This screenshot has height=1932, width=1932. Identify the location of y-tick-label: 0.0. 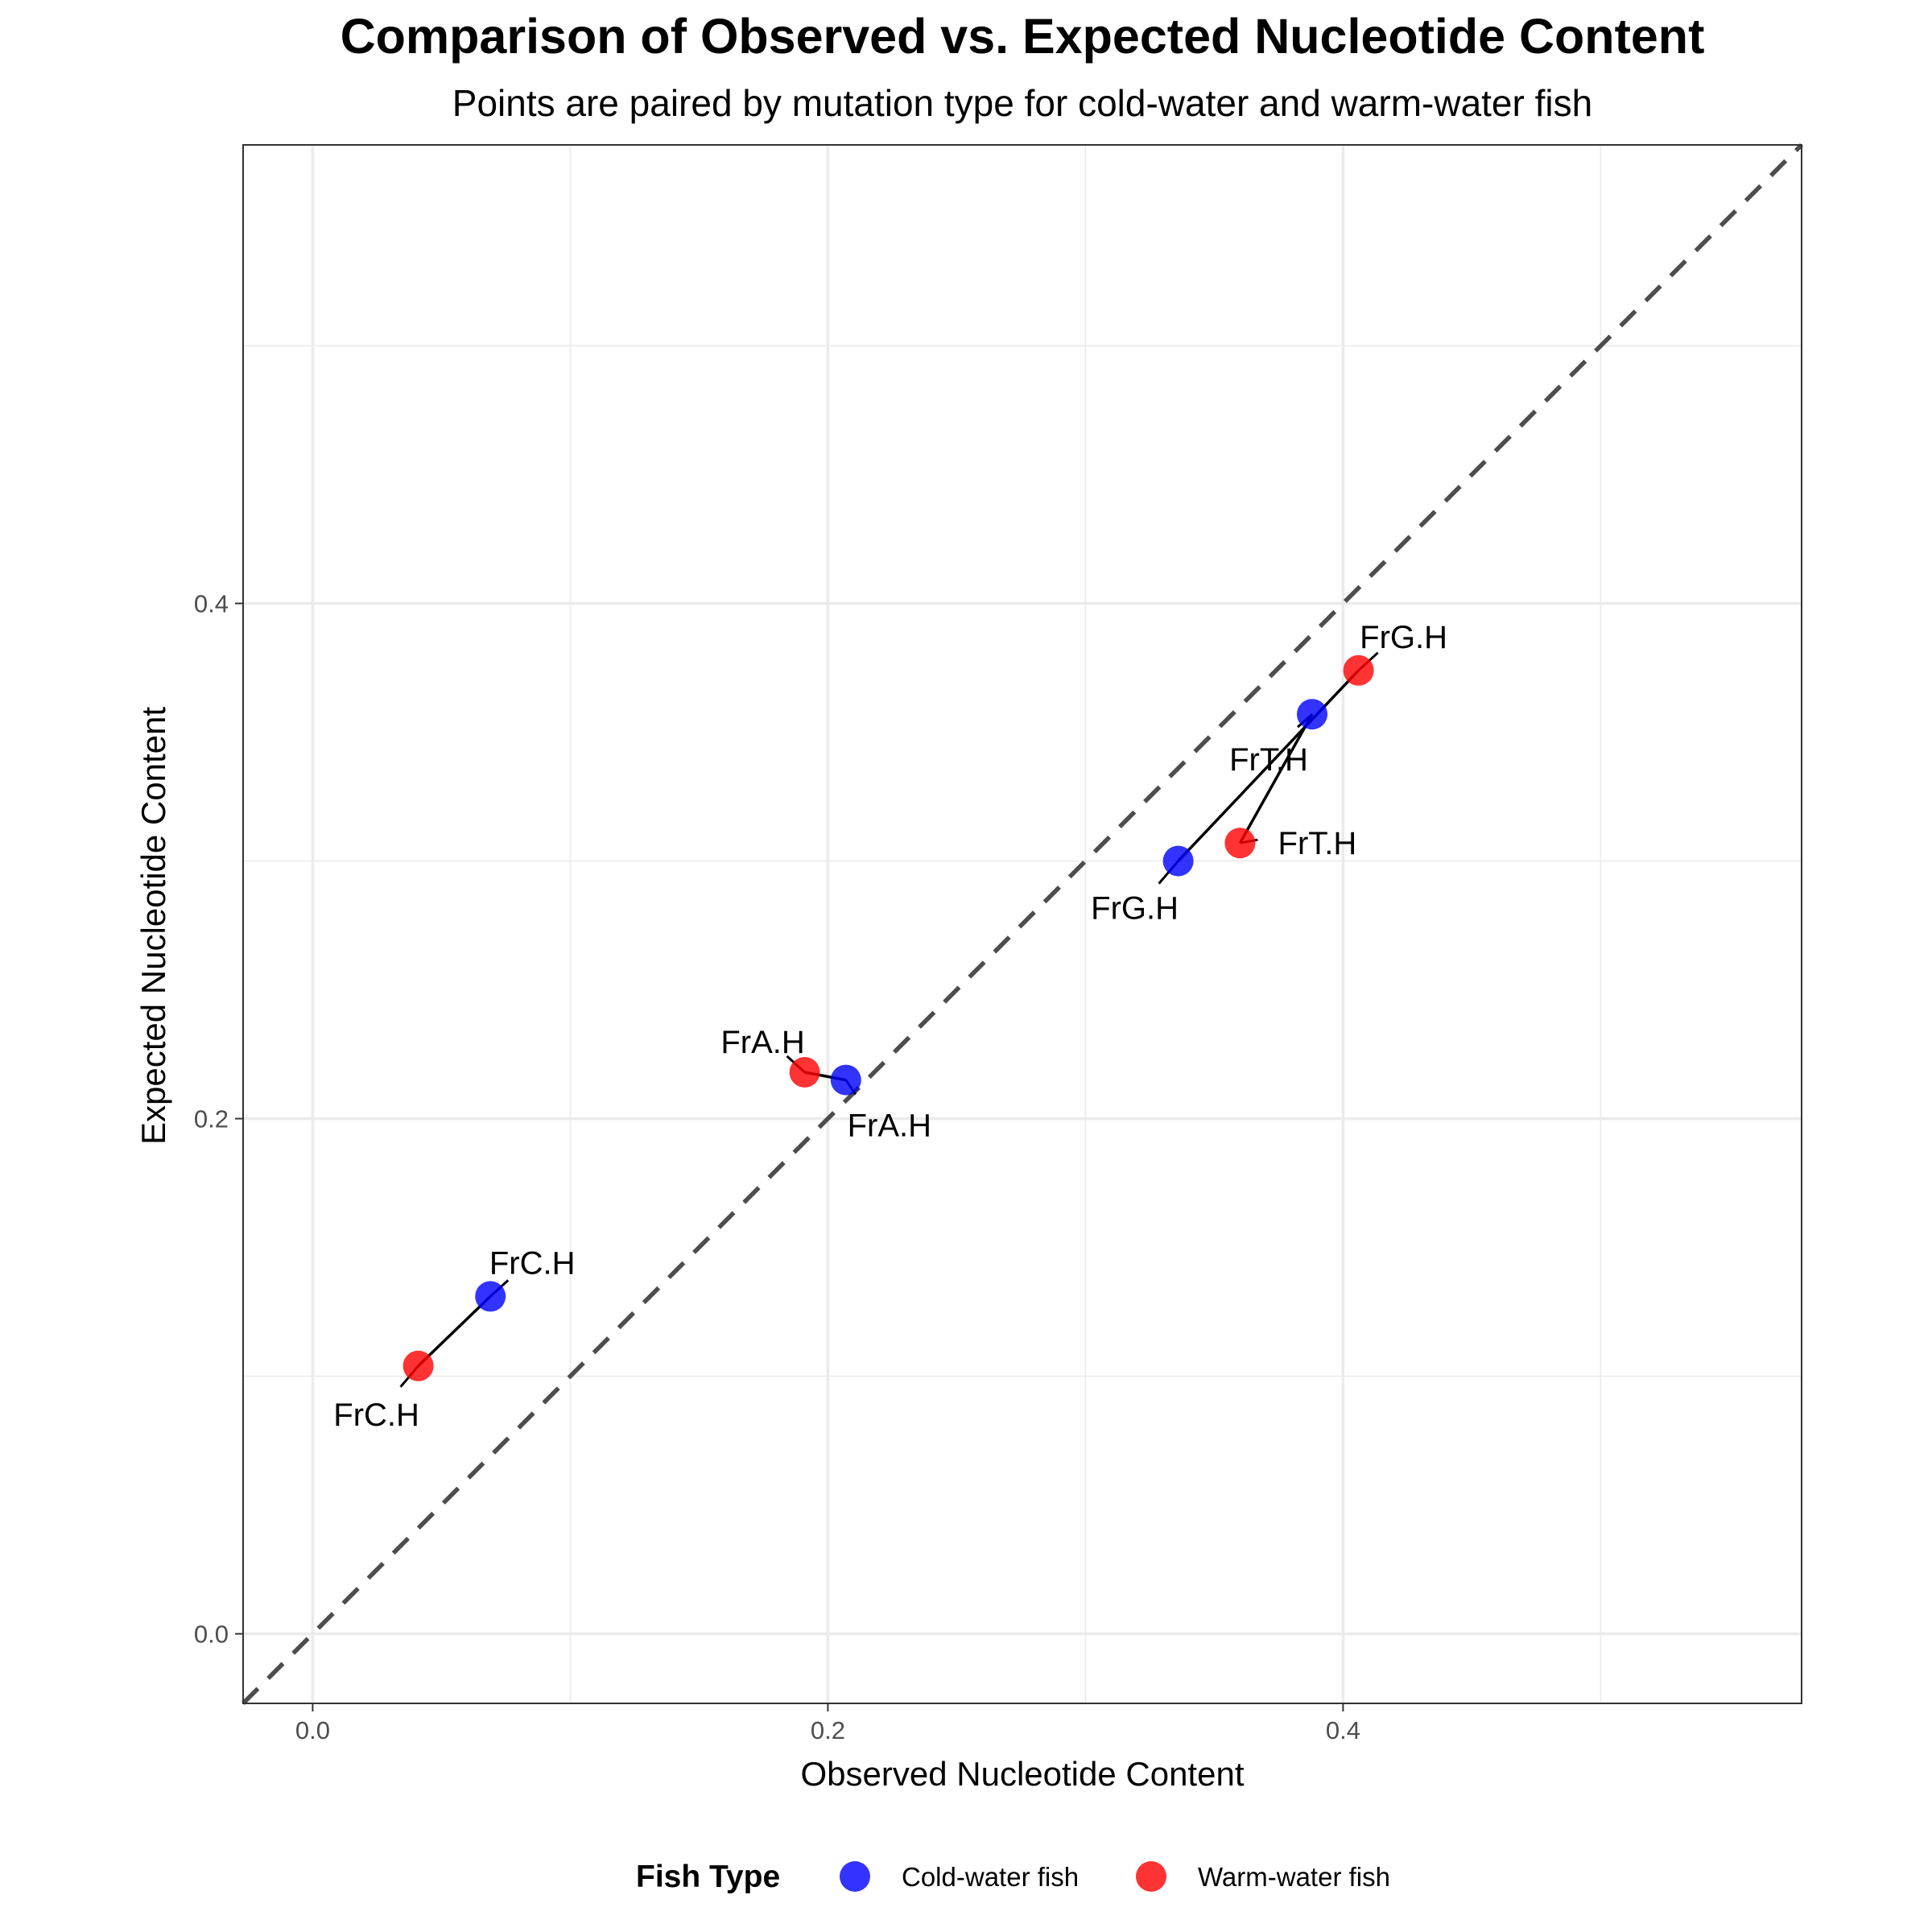
(211, 1634).